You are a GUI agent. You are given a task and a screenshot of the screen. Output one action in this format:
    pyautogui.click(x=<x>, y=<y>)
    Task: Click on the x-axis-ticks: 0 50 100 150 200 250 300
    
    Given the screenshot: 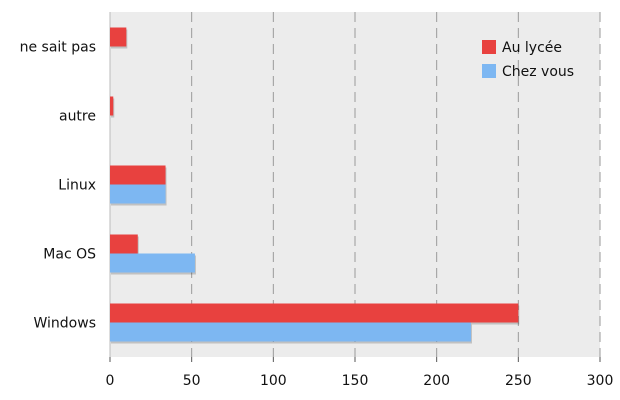 What is the action you would take?
    pyautogui.click(x=360, y=373)
    